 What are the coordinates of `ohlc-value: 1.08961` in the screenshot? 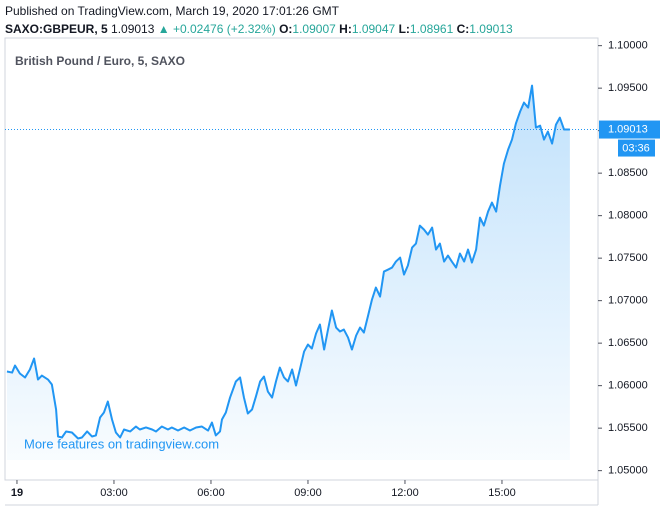 It's located at (432, 29).